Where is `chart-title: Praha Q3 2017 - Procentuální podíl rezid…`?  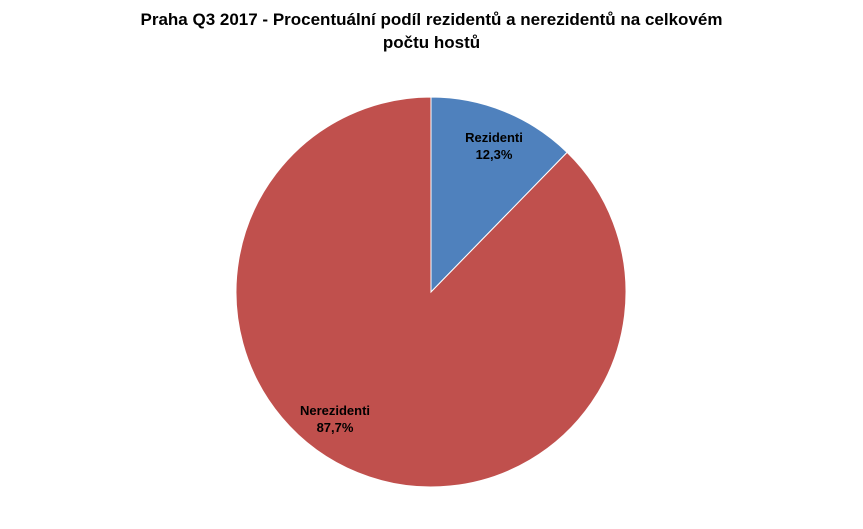
chart-title: Praha Q3 2017 - Procentuální podíl rezid… is located at coordinates (431, 31).